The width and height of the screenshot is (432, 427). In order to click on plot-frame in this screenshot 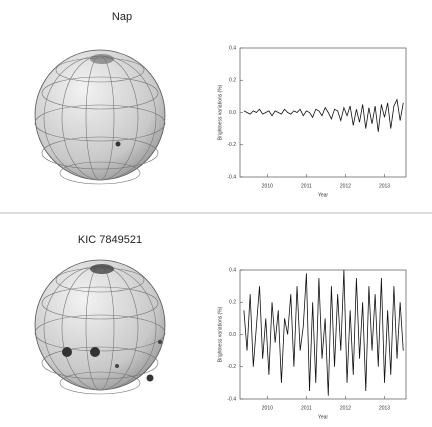, I will do `click(323, 334)`.